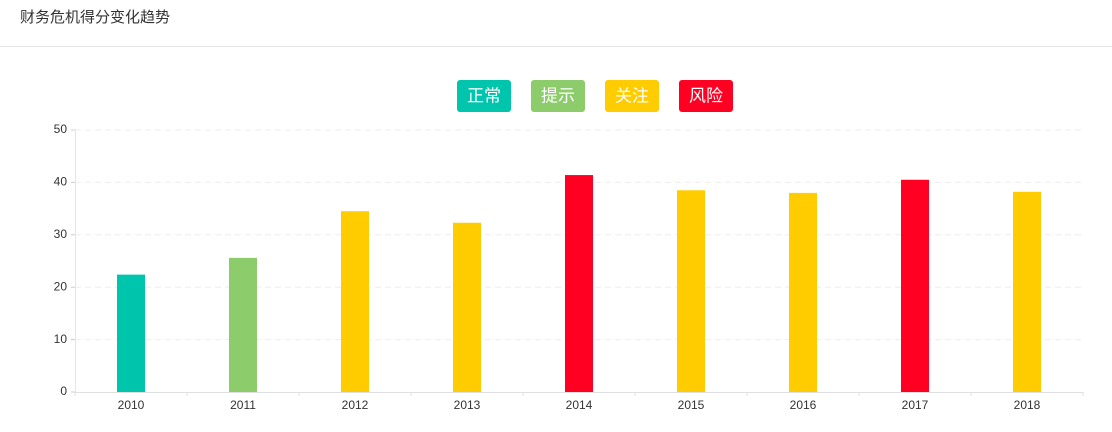  Describe the element at coordinates (61, 286) in the screenshot. I see `y-tick-label: 20` at that location.